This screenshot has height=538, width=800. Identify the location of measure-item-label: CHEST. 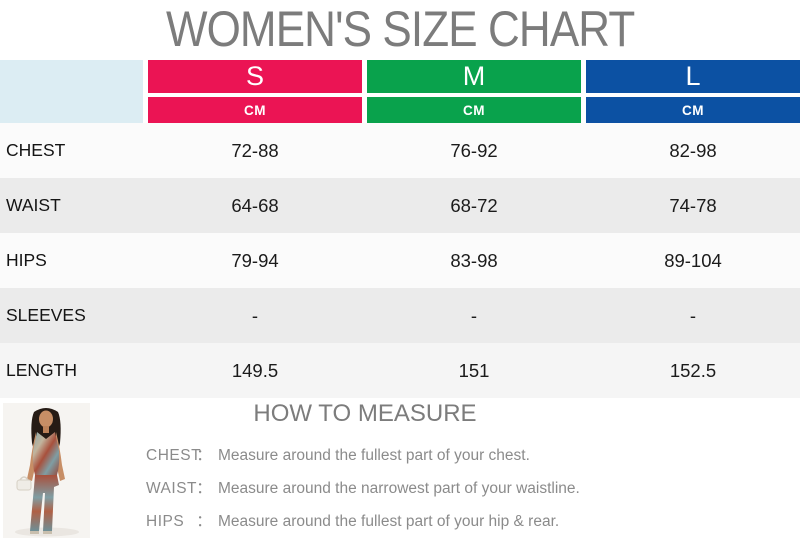
(174, 455).